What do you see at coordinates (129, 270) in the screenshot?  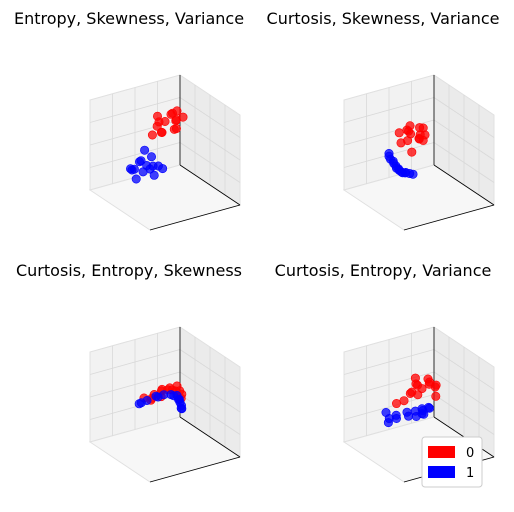 I see `chart-title: Curtosis, Entropy, Skewness` at bounding box center [129, 270].